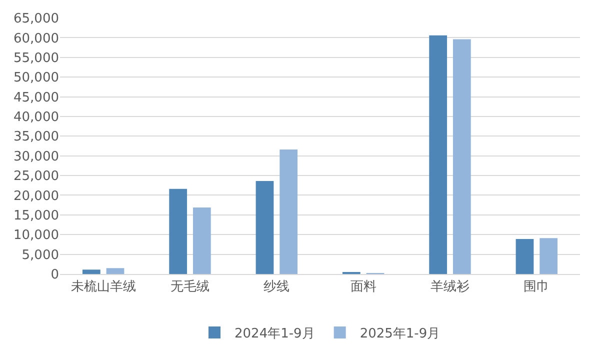 Image resolution: width=600 pixels, height=360 pixels. Describe the element at coordinates (450, 287) in the screenshot. I see `x-tick-label: 羊绒衫` at that location.